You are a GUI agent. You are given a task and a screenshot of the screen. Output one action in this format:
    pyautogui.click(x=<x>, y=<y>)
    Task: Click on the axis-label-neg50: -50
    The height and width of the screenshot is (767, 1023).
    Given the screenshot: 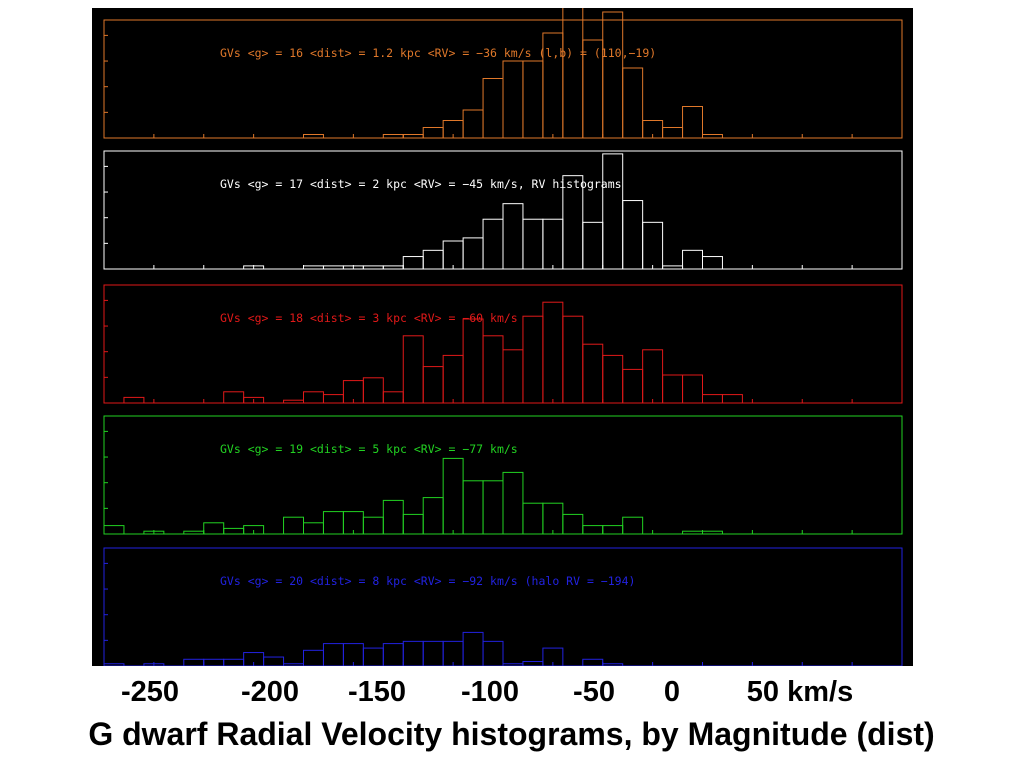 What is the action you would take?
    pyautogui.click(x=594, y=692)
    